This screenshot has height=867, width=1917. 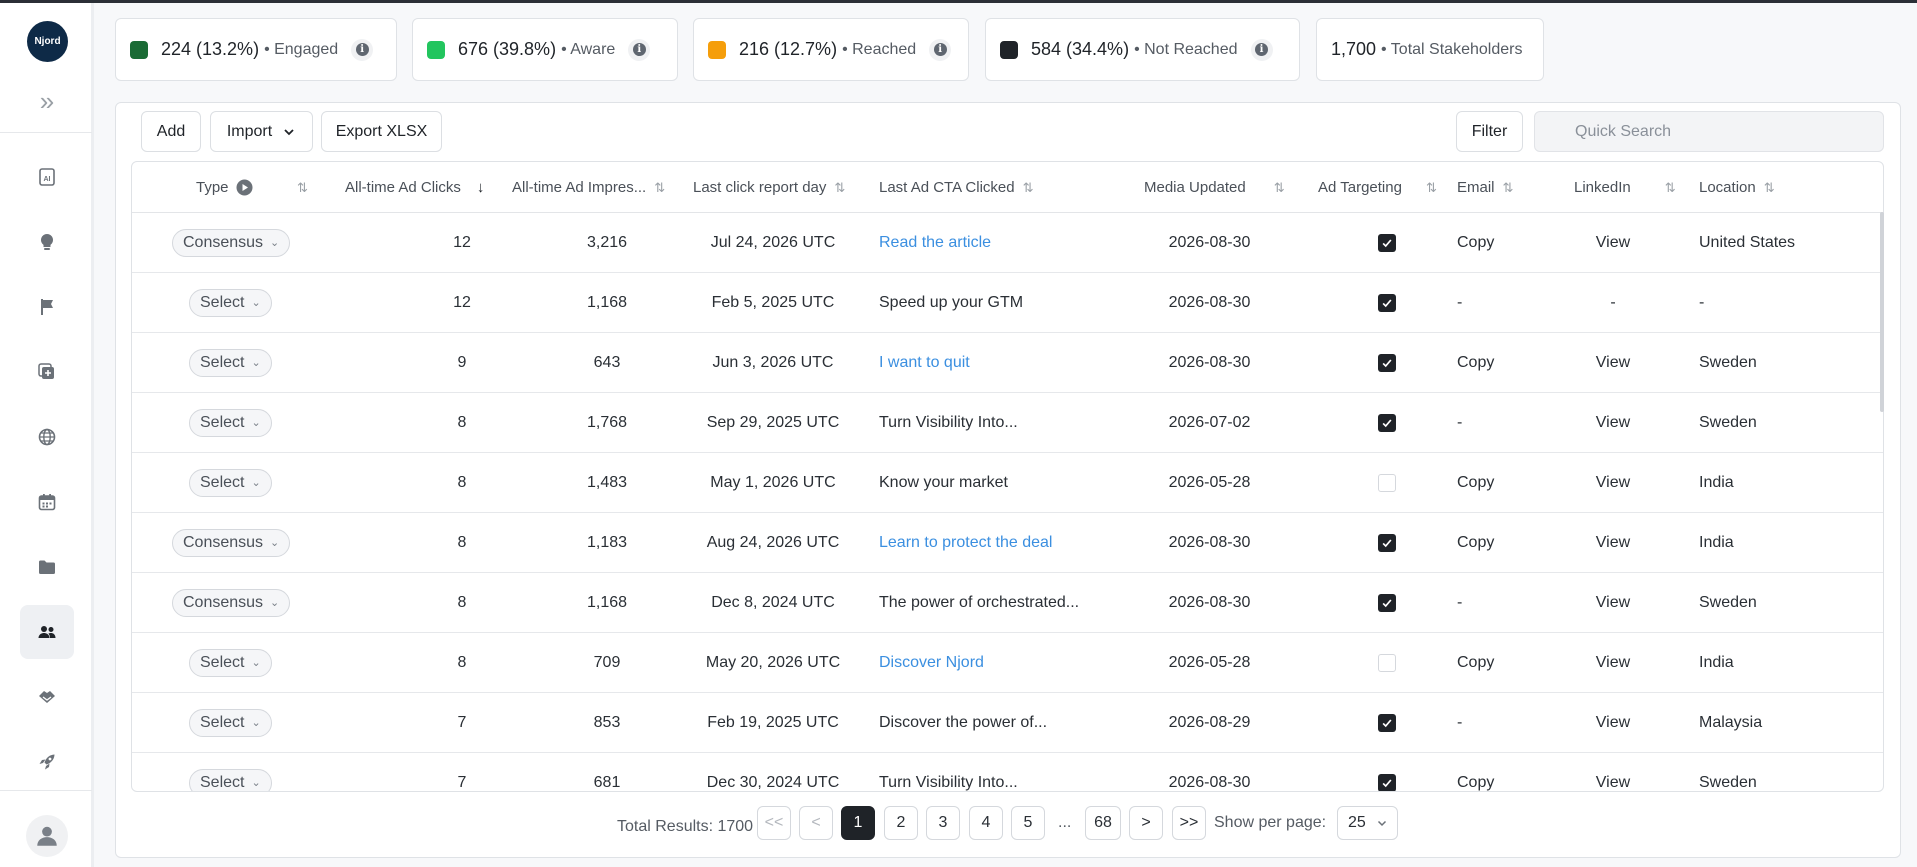 I want to click on next-page-button: >, so click(x=1146, y=823).